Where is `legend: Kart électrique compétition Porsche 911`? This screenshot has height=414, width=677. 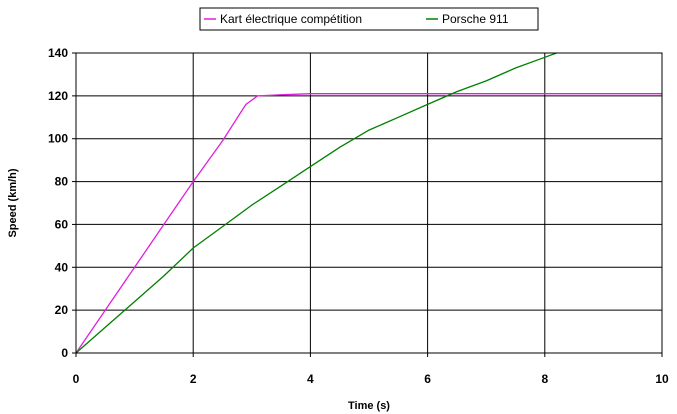 legend: Kart électrique compétition Porsche 911 is located at coordinates (369, 19).